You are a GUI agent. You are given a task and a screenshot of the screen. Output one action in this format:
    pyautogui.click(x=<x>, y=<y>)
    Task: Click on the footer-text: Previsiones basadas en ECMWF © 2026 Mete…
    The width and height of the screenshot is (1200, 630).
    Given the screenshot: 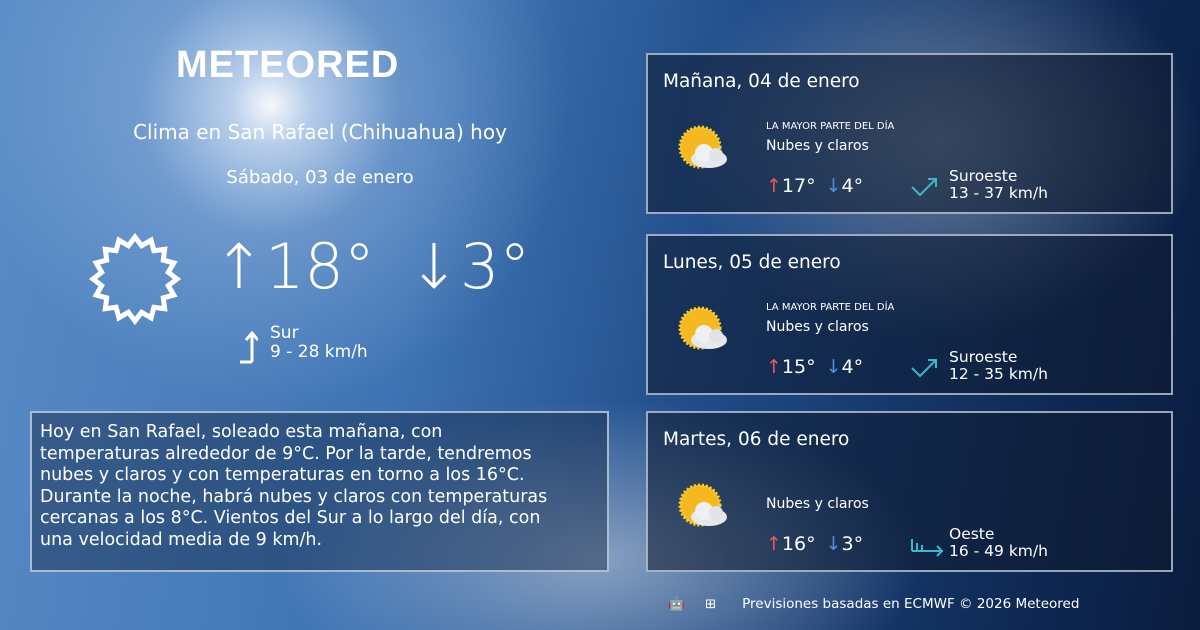 What is the action you would take?
    pyautogui.click(x=911, y=604)
    